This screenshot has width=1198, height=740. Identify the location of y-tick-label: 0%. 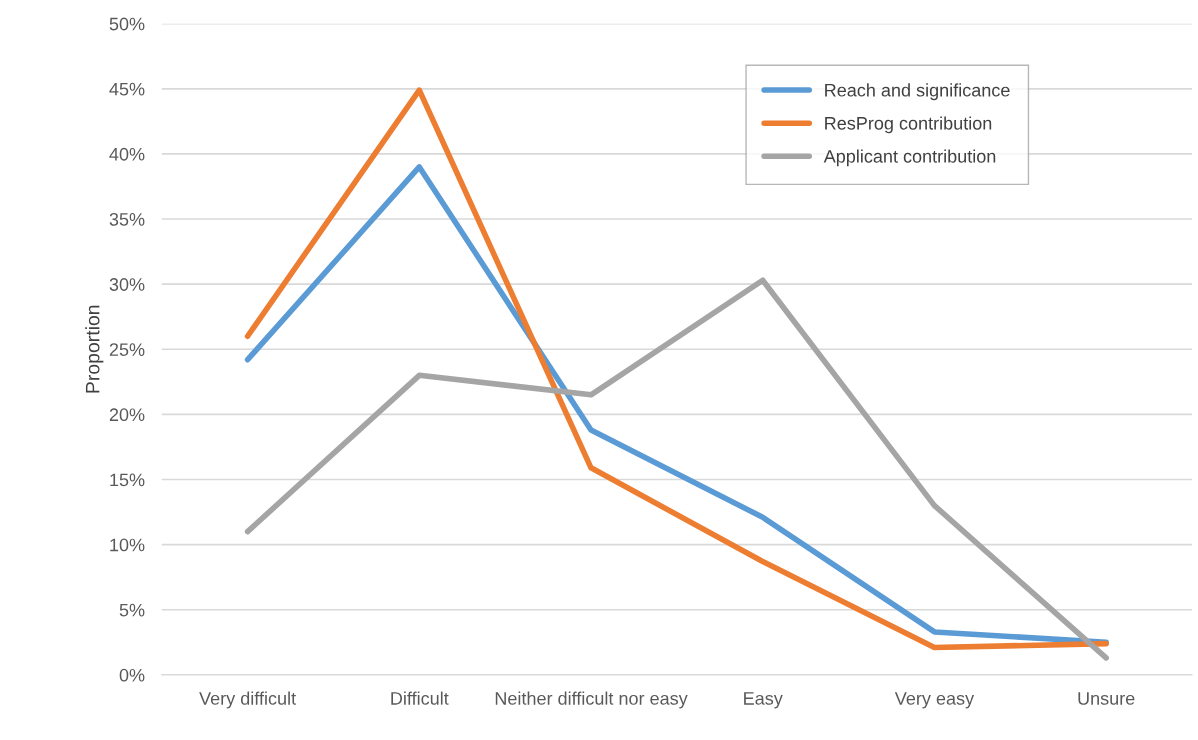
(132, 675).